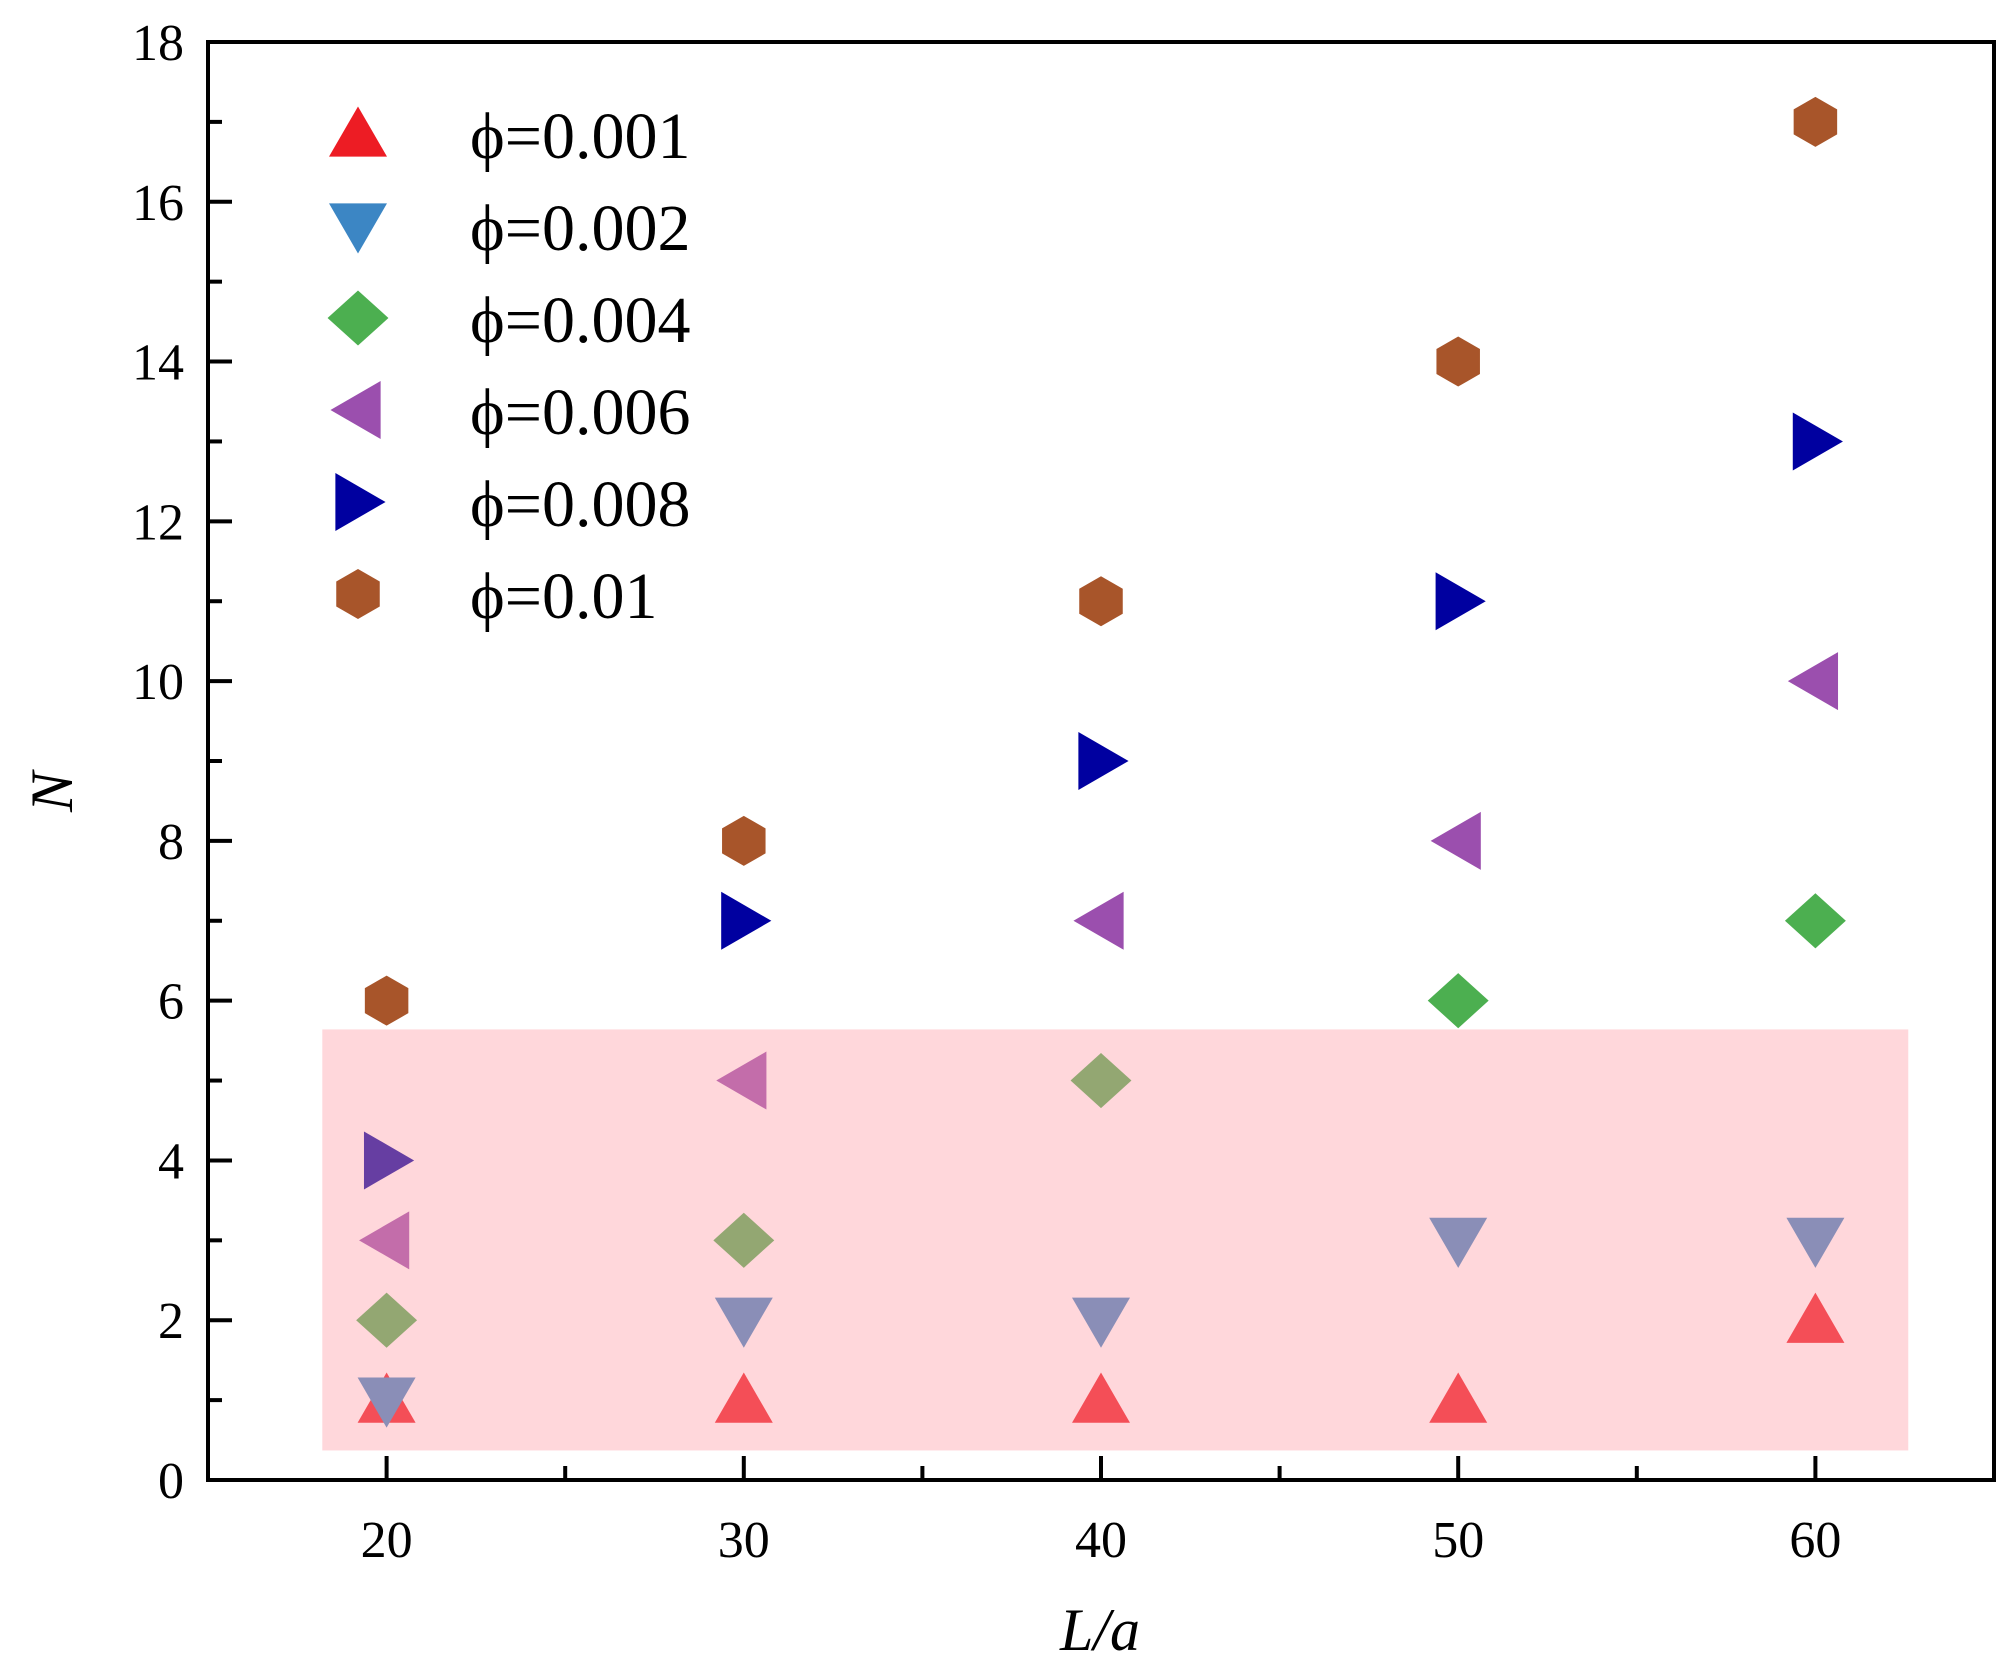 The height and width of the screenshot is (1674, 2000). I want to click on y-tick-label: 18, so click(158, 43).